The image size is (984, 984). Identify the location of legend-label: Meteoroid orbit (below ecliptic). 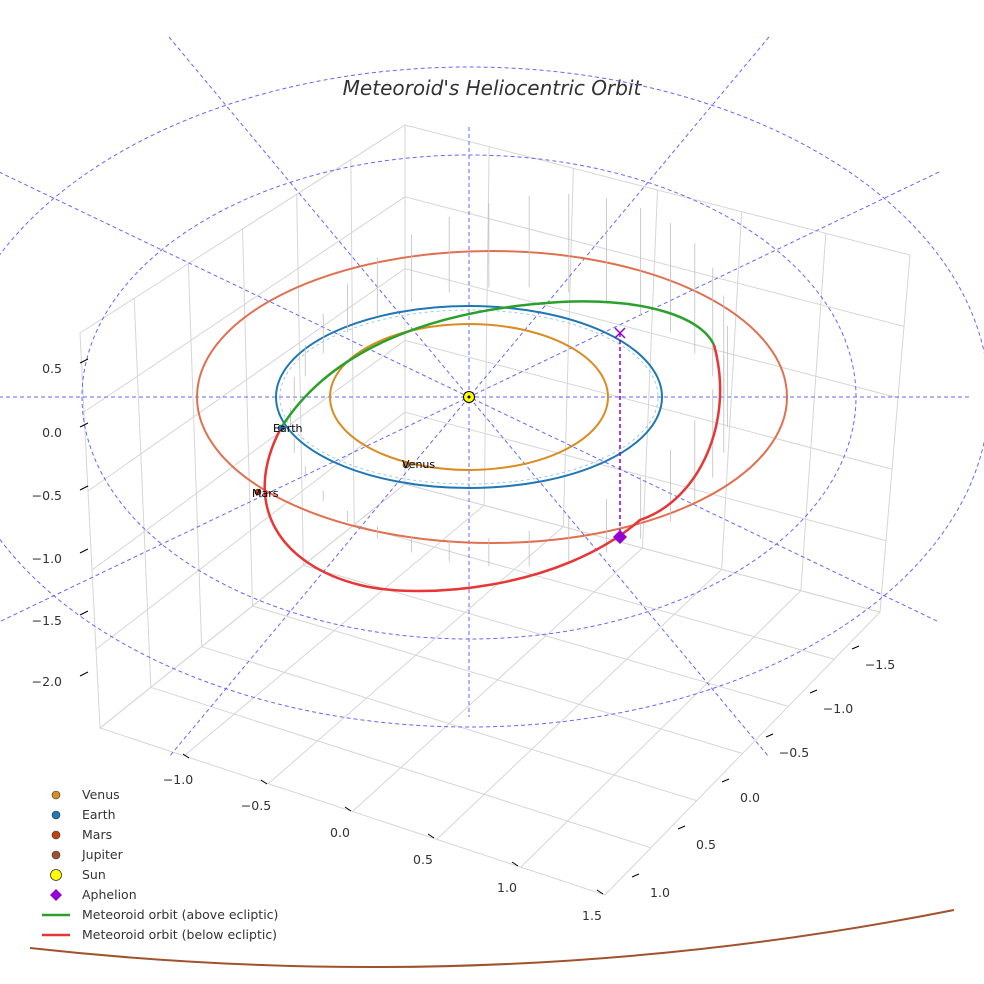
(179, 934).